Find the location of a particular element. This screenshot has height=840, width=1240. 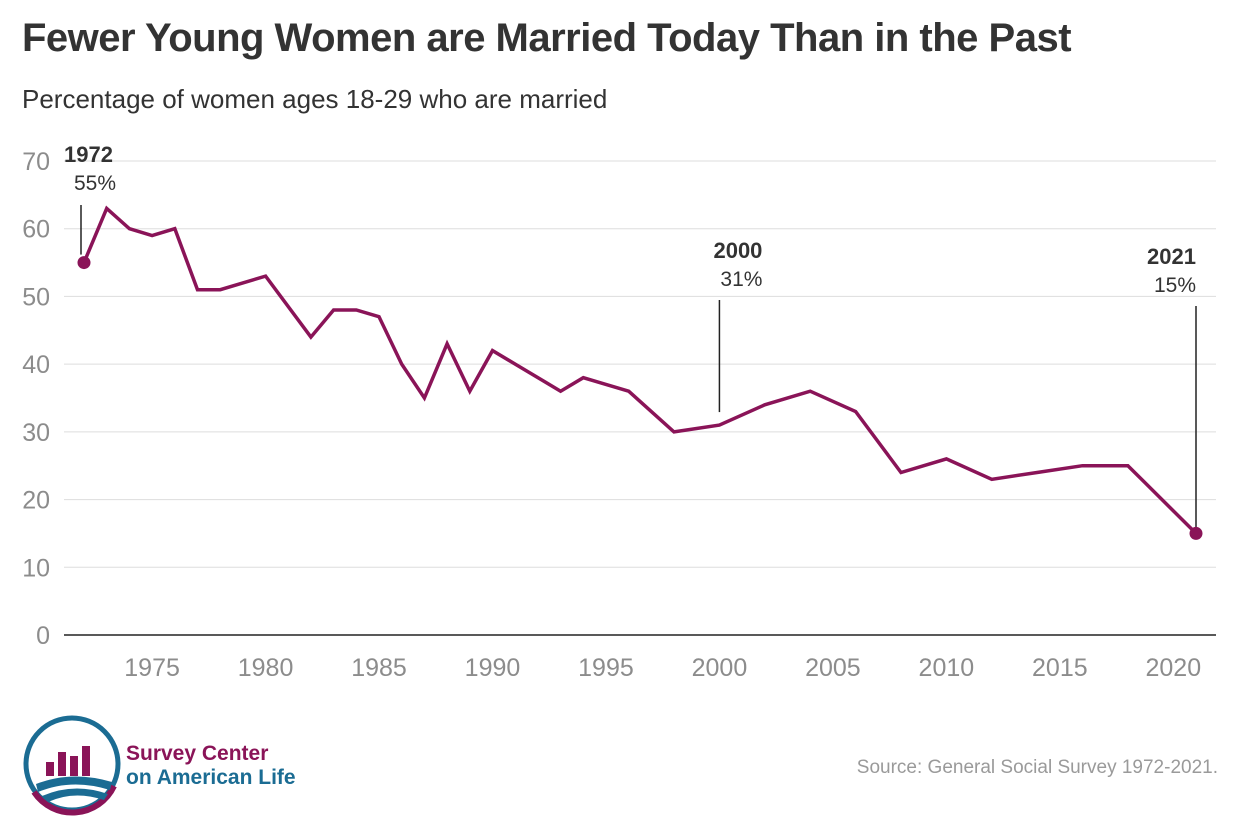

survey-center-logo: Survey Center on American Life is located at coordinates (162, 767).